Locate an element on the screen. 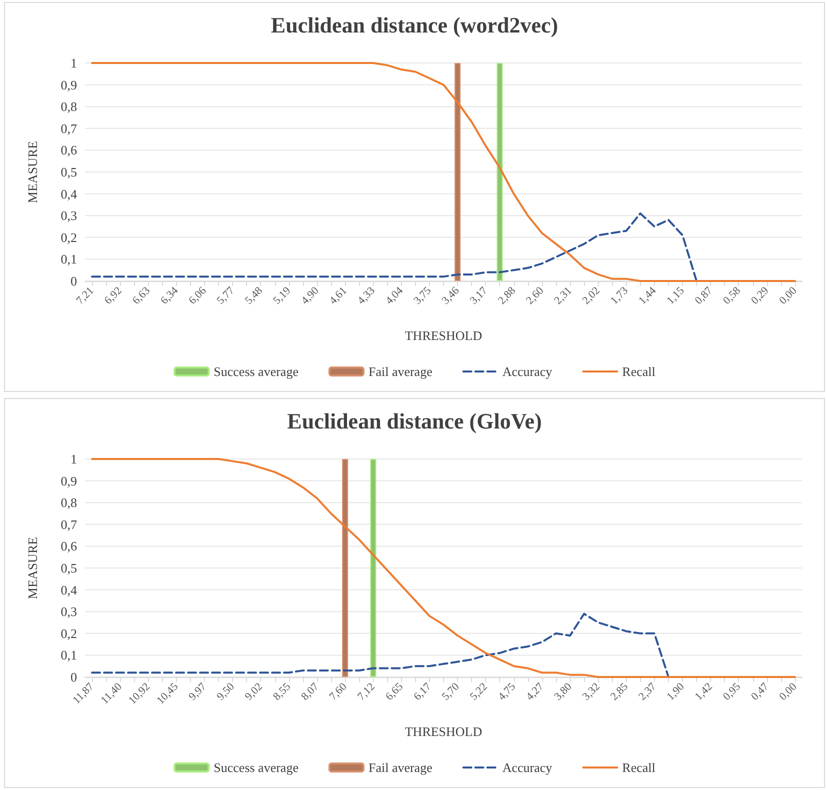  x-tick-label: 0,29 is located at coordinates (760, 295).